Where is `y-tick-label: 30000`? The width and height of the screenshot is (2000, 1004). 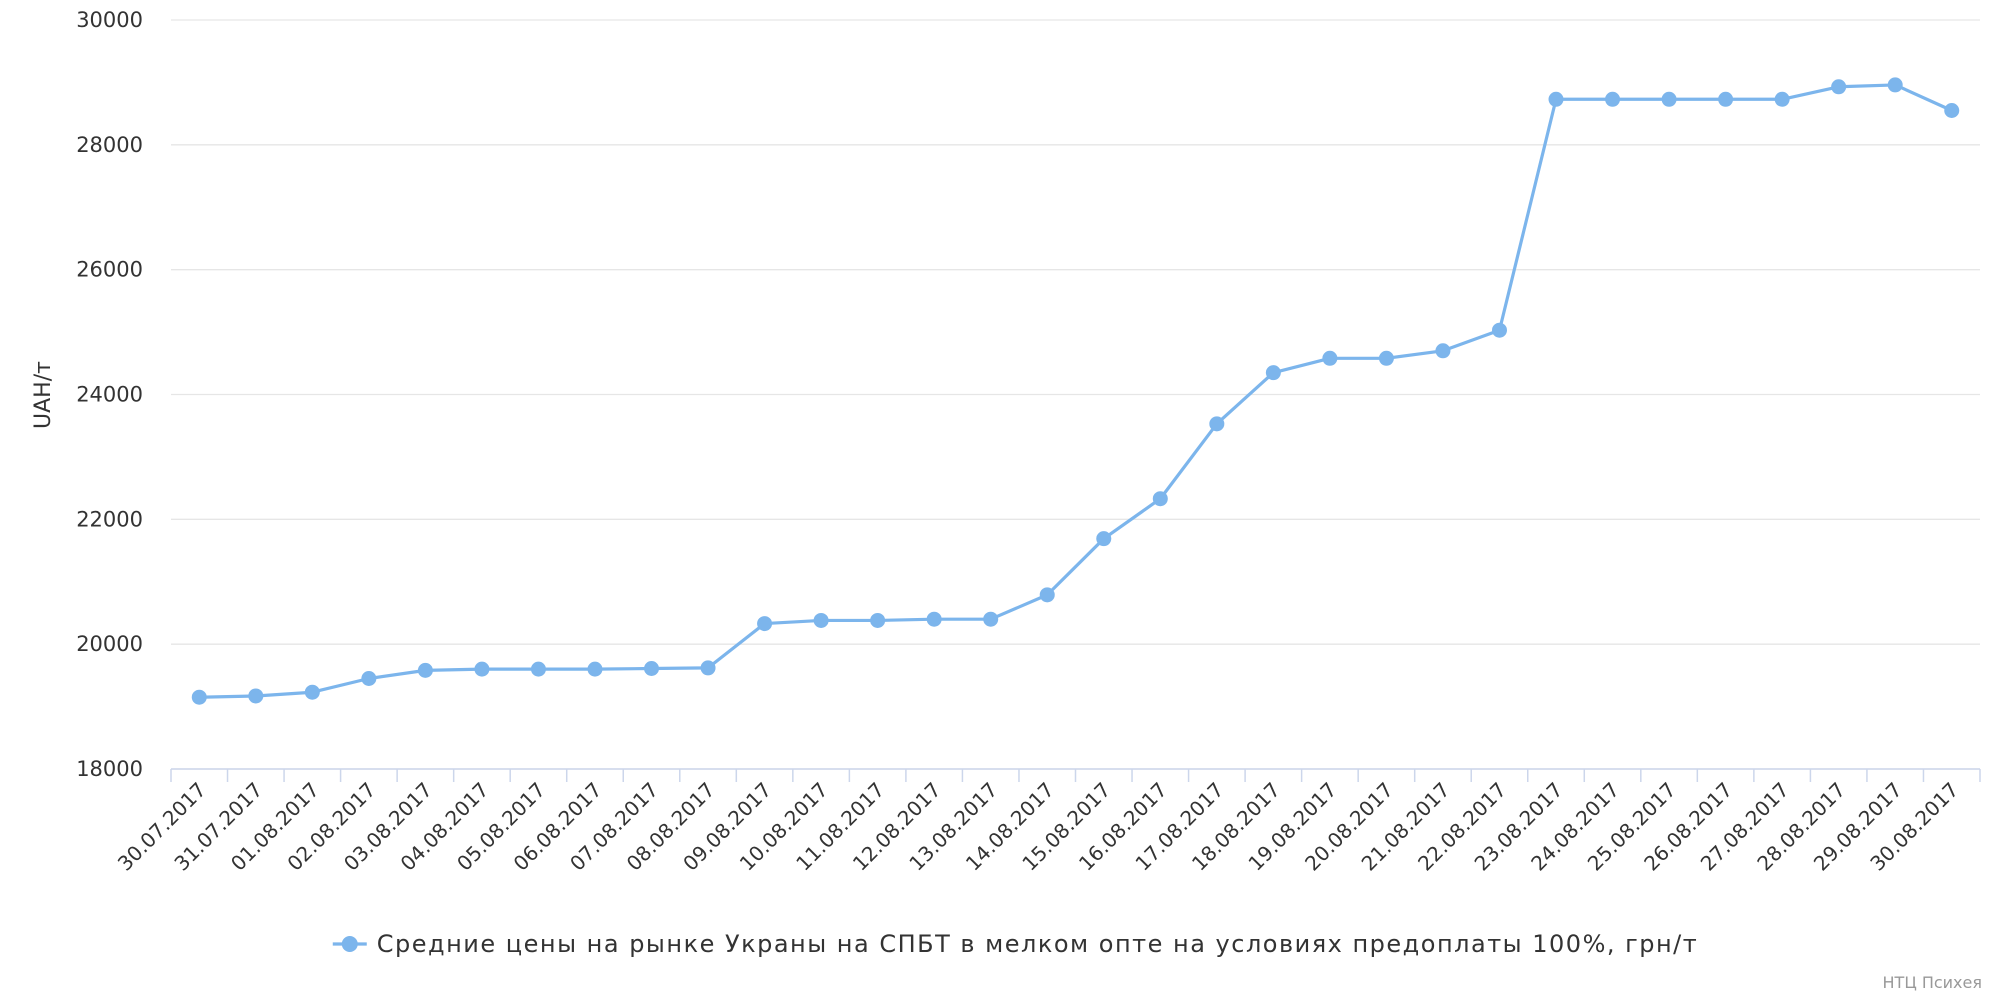
y-tick-label: 30000 is located at coordinates (109, 20).